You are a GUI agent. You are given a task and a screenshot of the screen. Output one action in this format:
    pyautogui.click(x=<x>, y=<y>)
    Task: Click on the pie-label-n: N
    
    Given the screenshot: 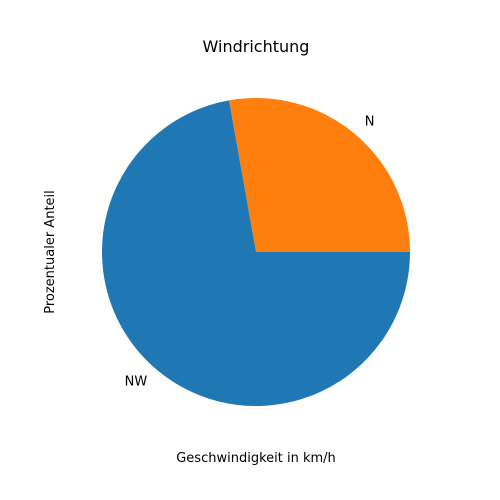 What is the action you would take?
    pyautogui.click(x=370, y=122)
    